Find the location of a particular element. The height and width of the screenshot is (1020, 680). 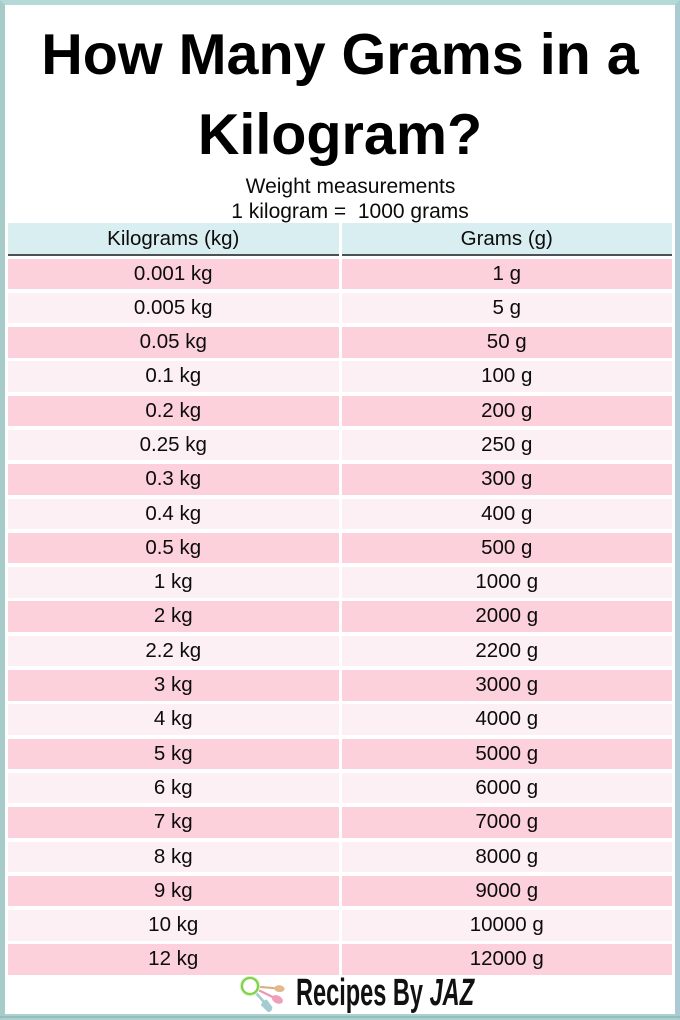

table-row: 0.5 kg 500 g is located at coordinates (340, 548).